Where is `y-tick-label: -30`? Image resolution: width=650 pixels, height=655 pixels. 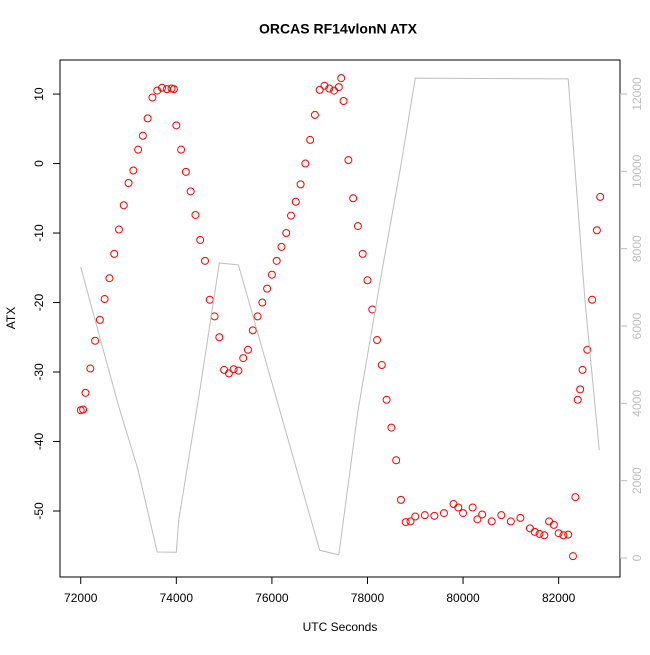 y-tick-label: -30 is located at coordinates (39, 372).